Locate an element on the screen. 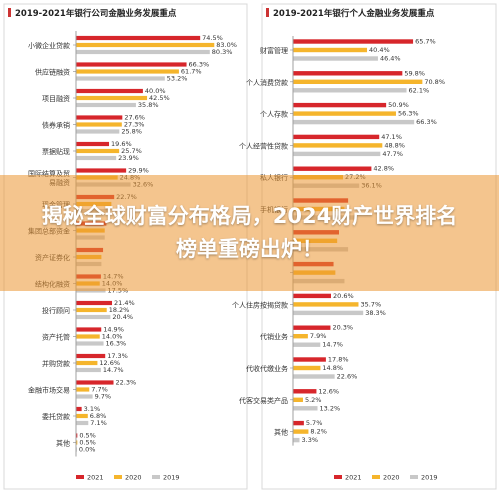 Image resolution: width=499 pixels, height=493 pixels. data-label: 83.0% is located at coordinates (226, 45).